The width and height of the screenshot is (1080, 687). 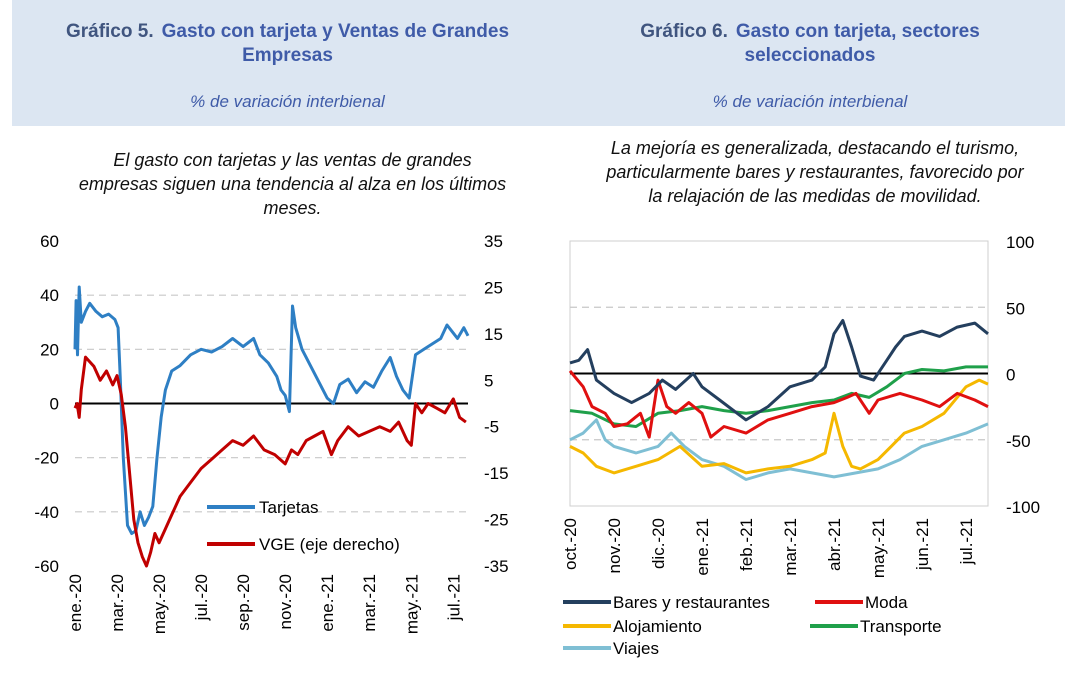 What do you see at coordinates (327, 603) in the screenshot?
I see `chart5-x-tick-label: ene.-21` at bounding box center [327, 603].